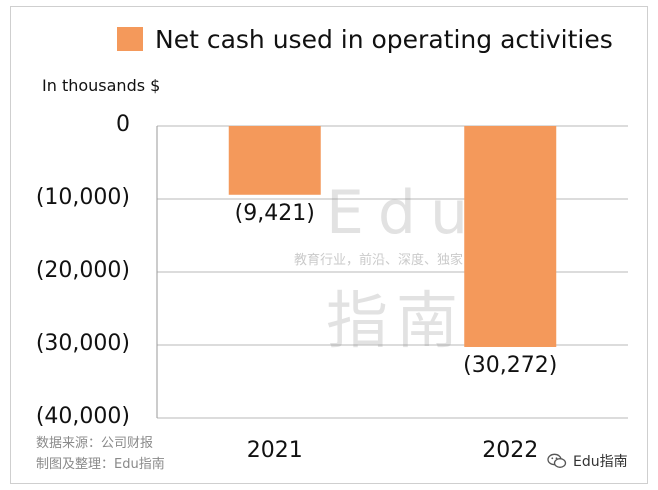 The width and height of the screenshot is (658, 490). I want to click on source-line: 数据来源：公司财报, so click(95, 443).